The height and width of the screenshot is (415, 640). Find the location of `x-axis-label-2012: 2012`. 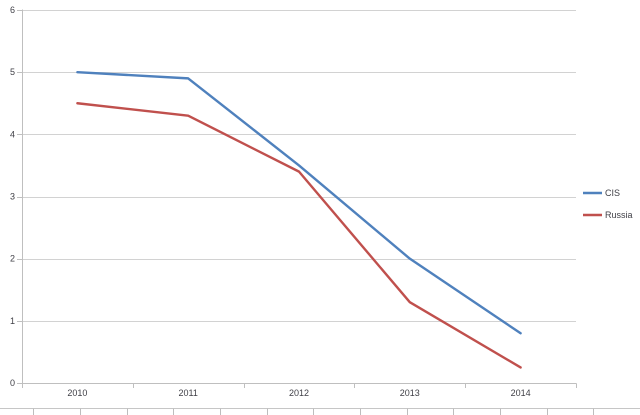

x-axis-label-2012: 2012 is located at coordinates (299, 393).